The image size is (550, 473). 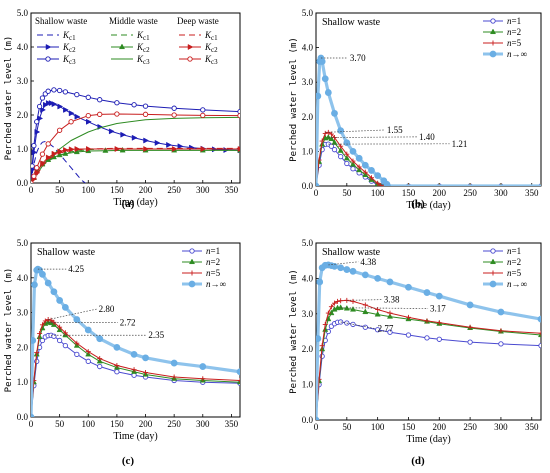 What do you see at coordinates (156, 335) in the screenshot?
I see `annotation-label: 2.35` at bounding box center [156, 335].